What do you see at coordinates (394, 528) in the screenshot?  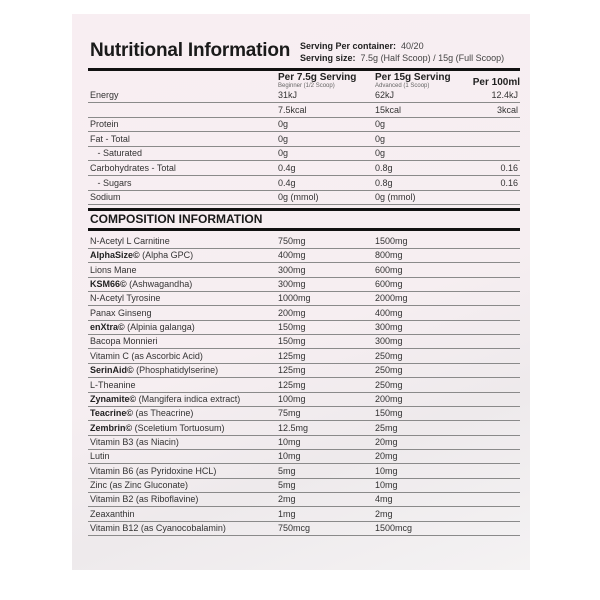 I see `value-15g: 1500mcg` at bounding box center [394, 528].